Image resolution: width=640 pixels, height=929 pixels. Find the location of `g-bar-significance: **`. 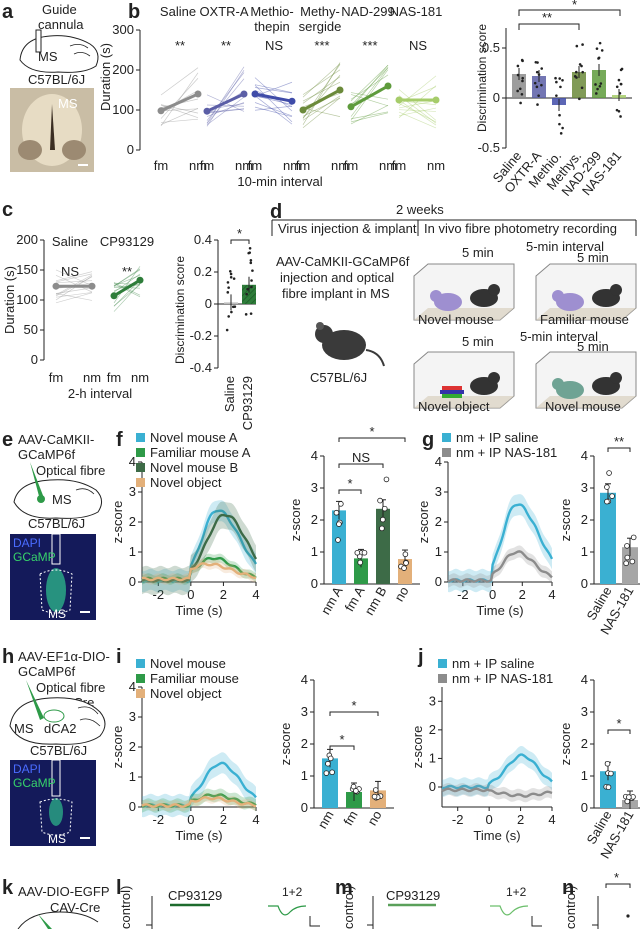

g-bar-significance: ** is located at coordinates (619, 441).